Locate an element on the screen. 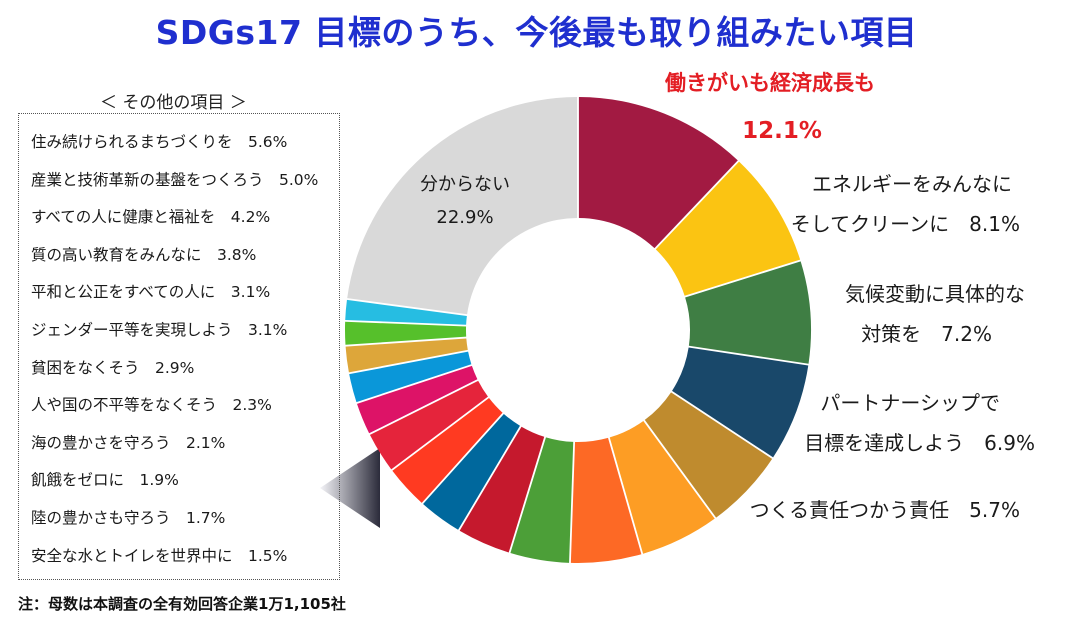 Image resolution: width=1073 pixels, height=623 pixels. outside-label-3-line1: パートナーシップで is located at coordinates (910, 403).